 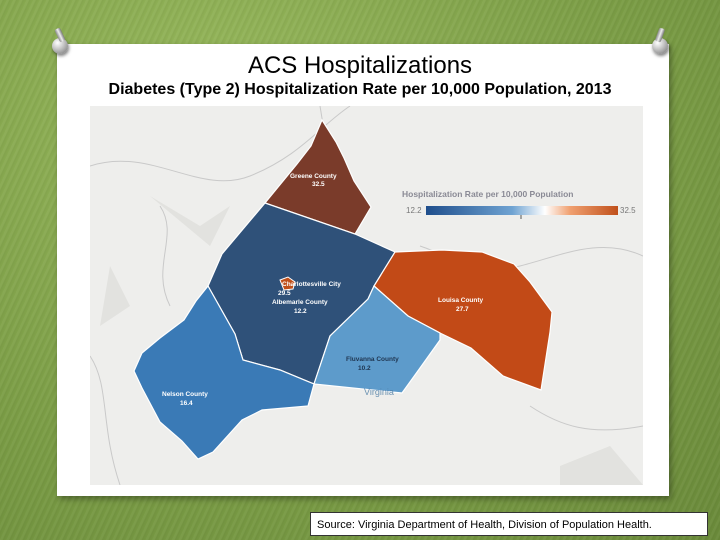 What do you see at coordinates (462, 309) in the screenshot?
I see `label-louisa-value: 27.7` at bounding box center [462, 309].